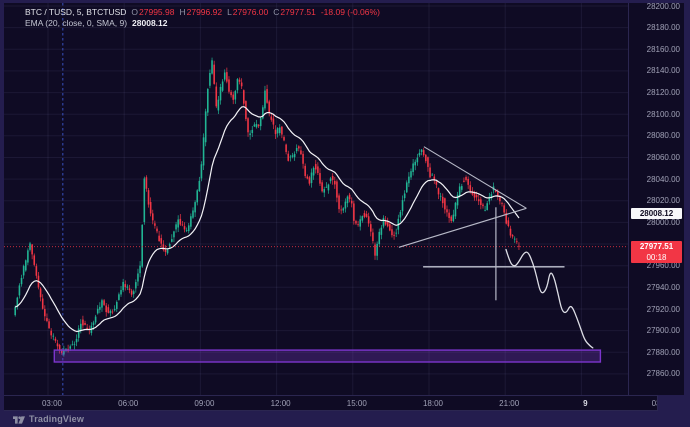 This screenshot has width=690, height=427. Describe the element at coordinates (663, 352) in the screenshot. I see `price-axis-label: 27880.00` at that location.